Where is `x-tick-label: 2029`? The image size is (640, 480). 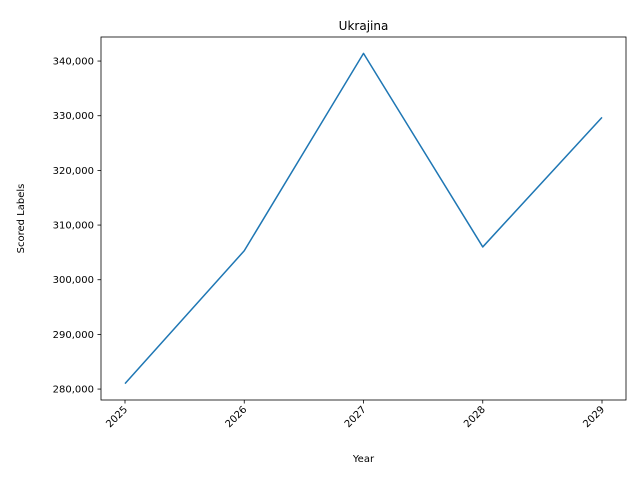
x-tick-label: 2029 is located at coordinates (594, 417).